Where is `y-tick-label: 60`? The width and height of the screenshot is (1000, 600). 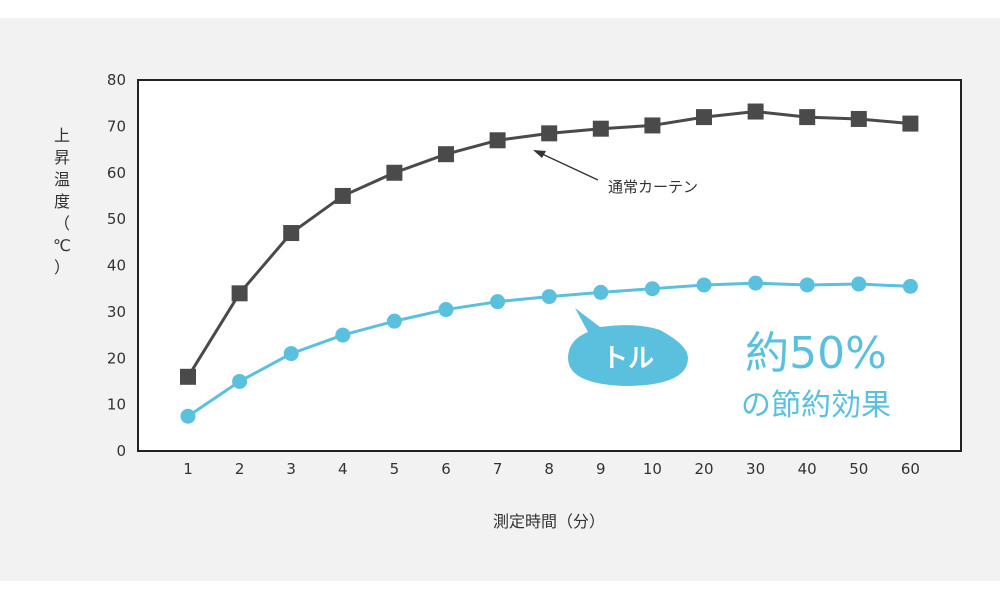 y-tick-label: 60 is located at coordinates (116, 173).